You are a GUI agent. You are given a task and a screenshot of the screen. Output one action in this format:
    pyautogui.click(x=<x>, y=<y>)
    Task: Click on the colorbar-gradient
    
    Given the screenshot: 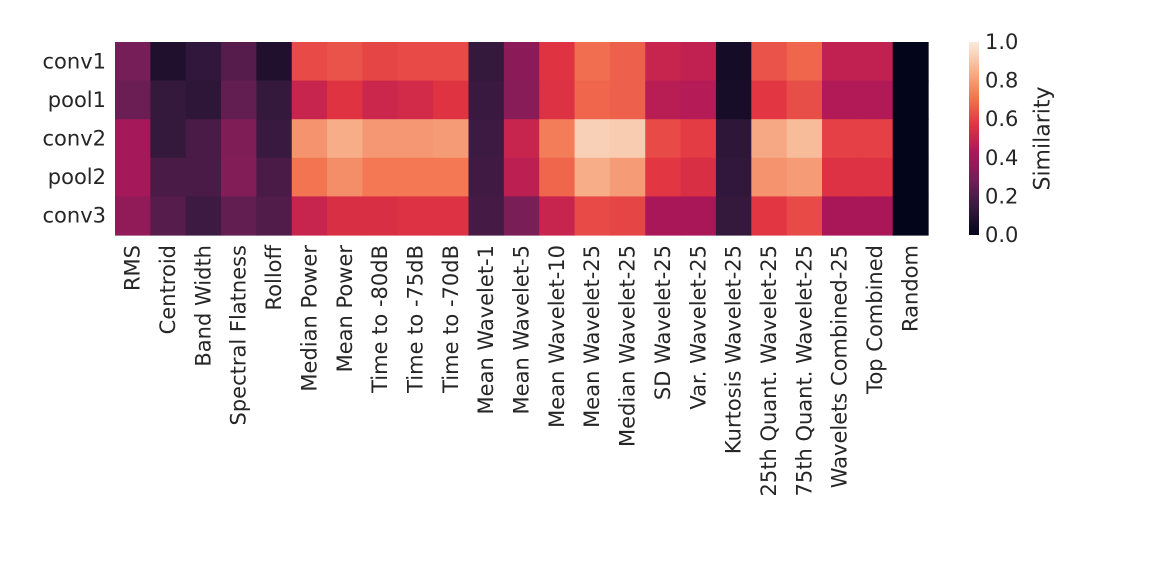 What is the action you would take?
    pyautogui.click(x=974, y=138)
    